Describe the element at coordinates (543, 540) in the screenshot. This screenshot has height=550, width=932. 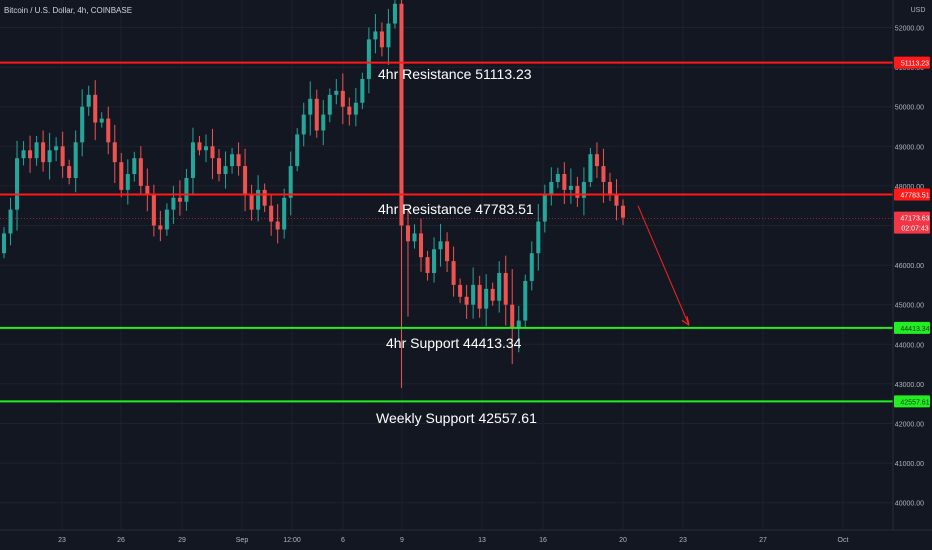
I see `x-tick-label: 16` at that location.